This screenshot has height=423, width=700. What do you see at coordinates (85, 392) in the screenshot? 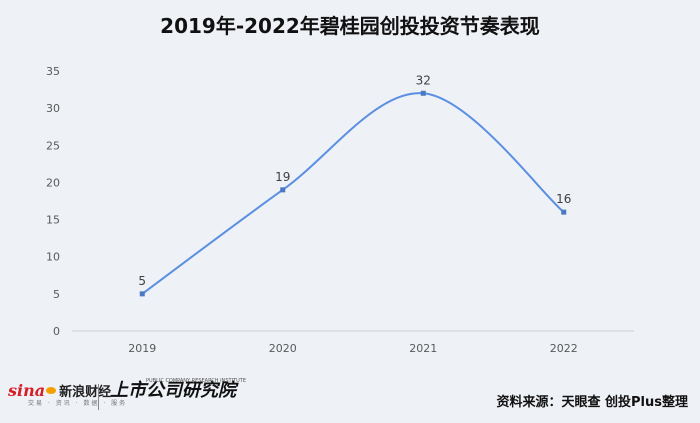
I see `sina-finance-name: 新浪财经` at bounding box center [85, 392].